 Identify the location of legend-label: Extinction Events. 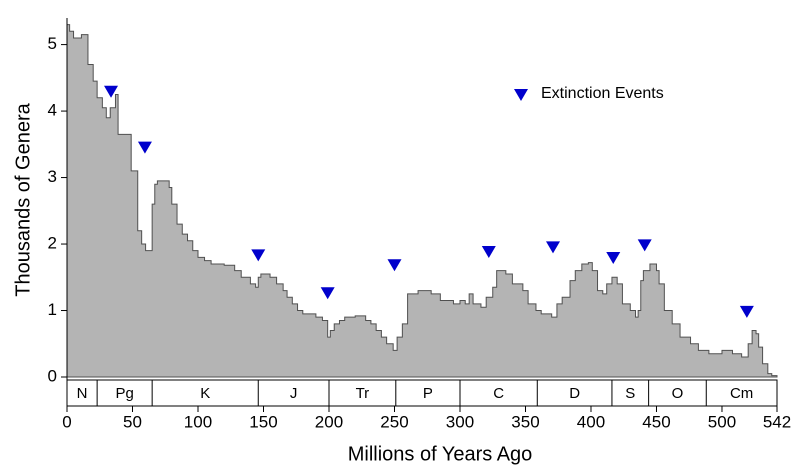
(602, 93).